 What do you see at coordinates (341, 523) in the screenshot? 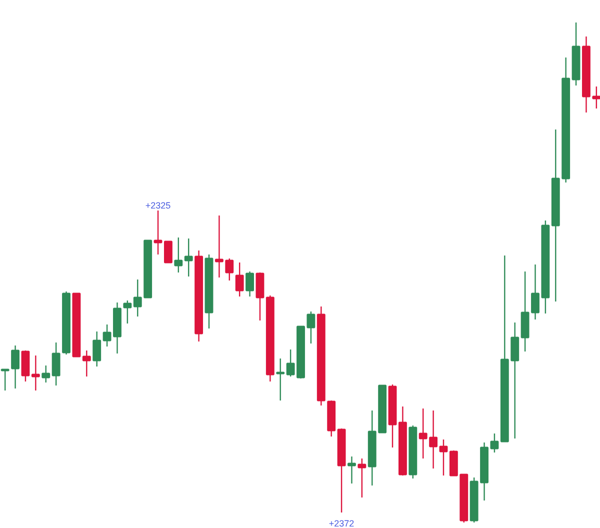
I see `annotation: +2372` at bounding box center [341, 523].